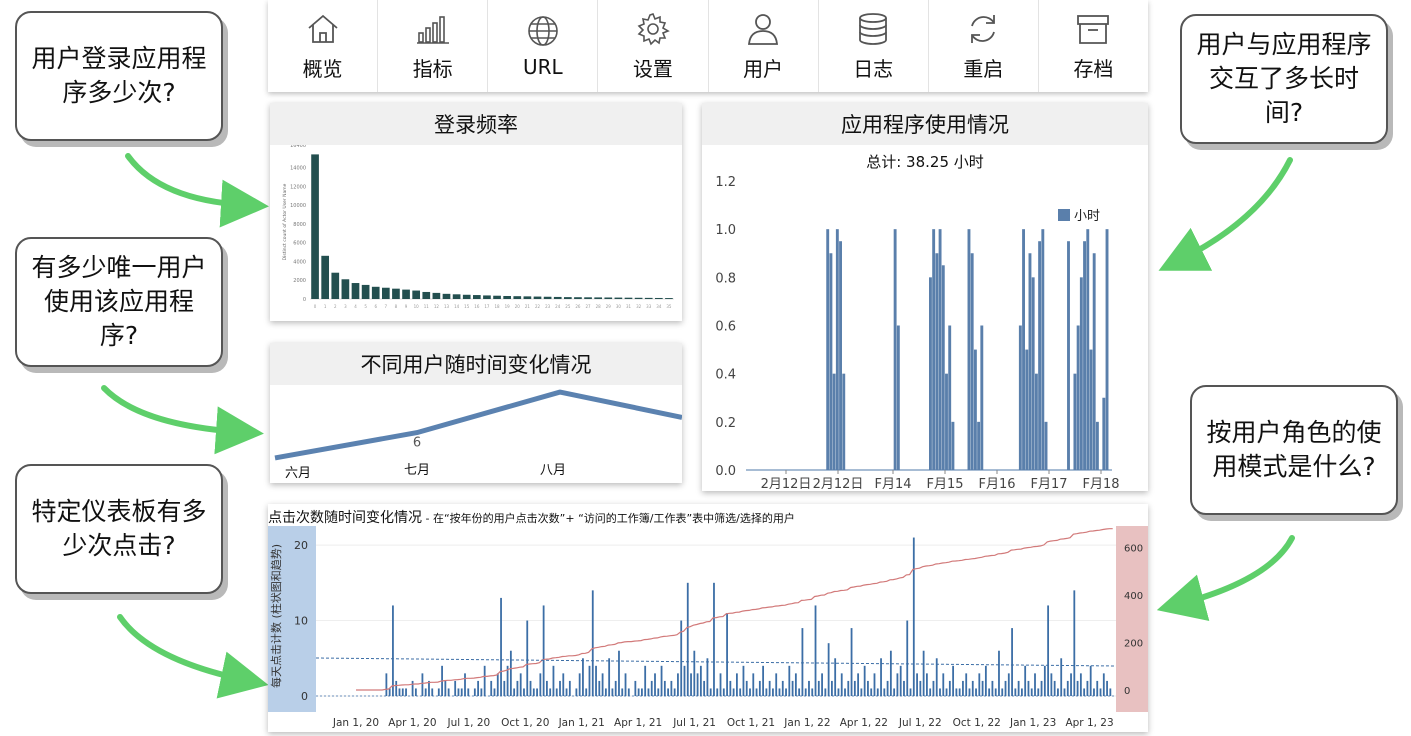  What do you see at coordinates (984, 46) in the screenshot?
I see `toolbar-restart-button: 重启` at bounding box center [984, 46].